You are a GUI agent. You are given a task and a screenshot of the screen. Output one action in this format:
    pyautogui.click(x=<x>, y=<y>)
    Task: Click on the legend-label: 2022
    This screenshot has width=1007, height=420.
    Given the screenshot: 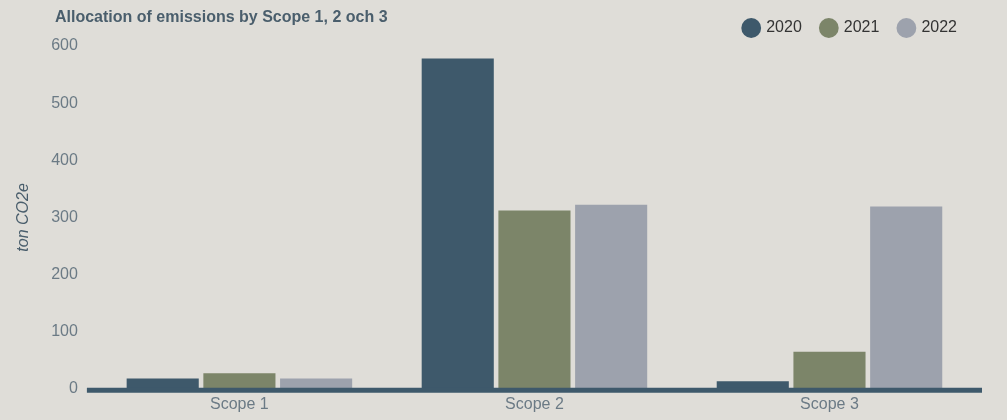 What is the action you would take?
    pyautogui.click(x=939, y=27)
    